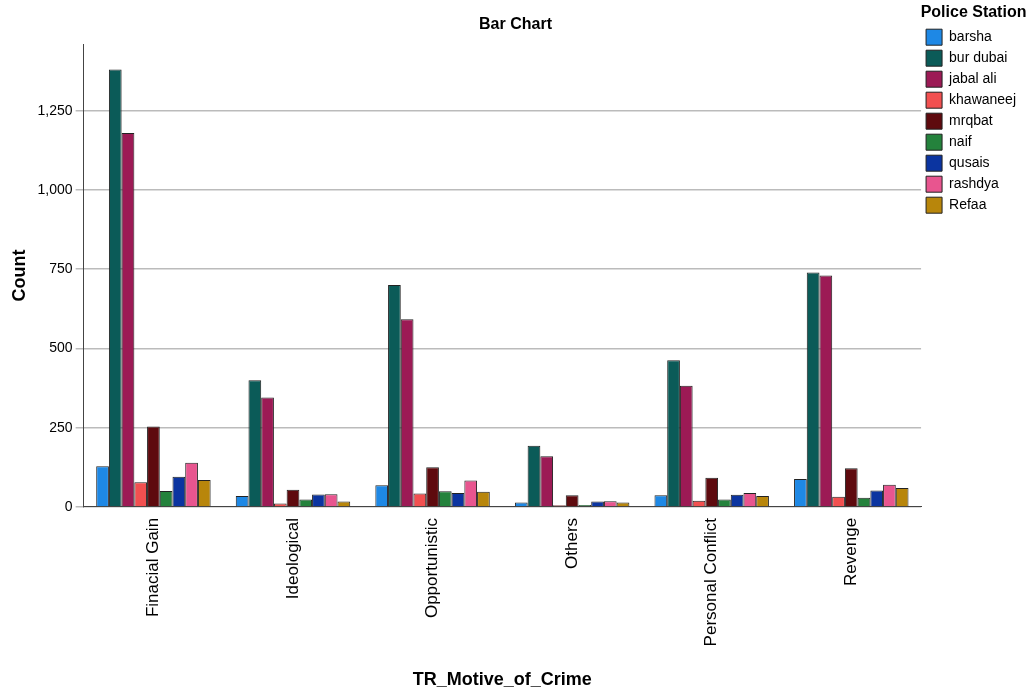 Image resolution: width=1031 pixels, height=700 pixels. I want to click on x-tick-label: Personal Conflict, so click(711, 582).